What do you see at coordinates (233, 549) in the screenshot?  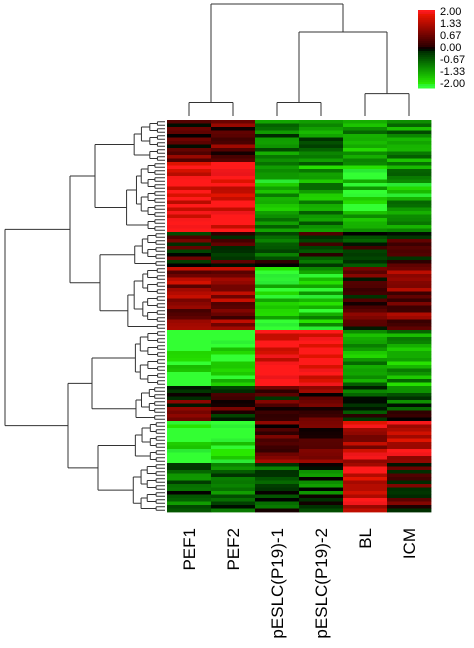 I see `column-label: PEF2` at bounding box center [233, 549].